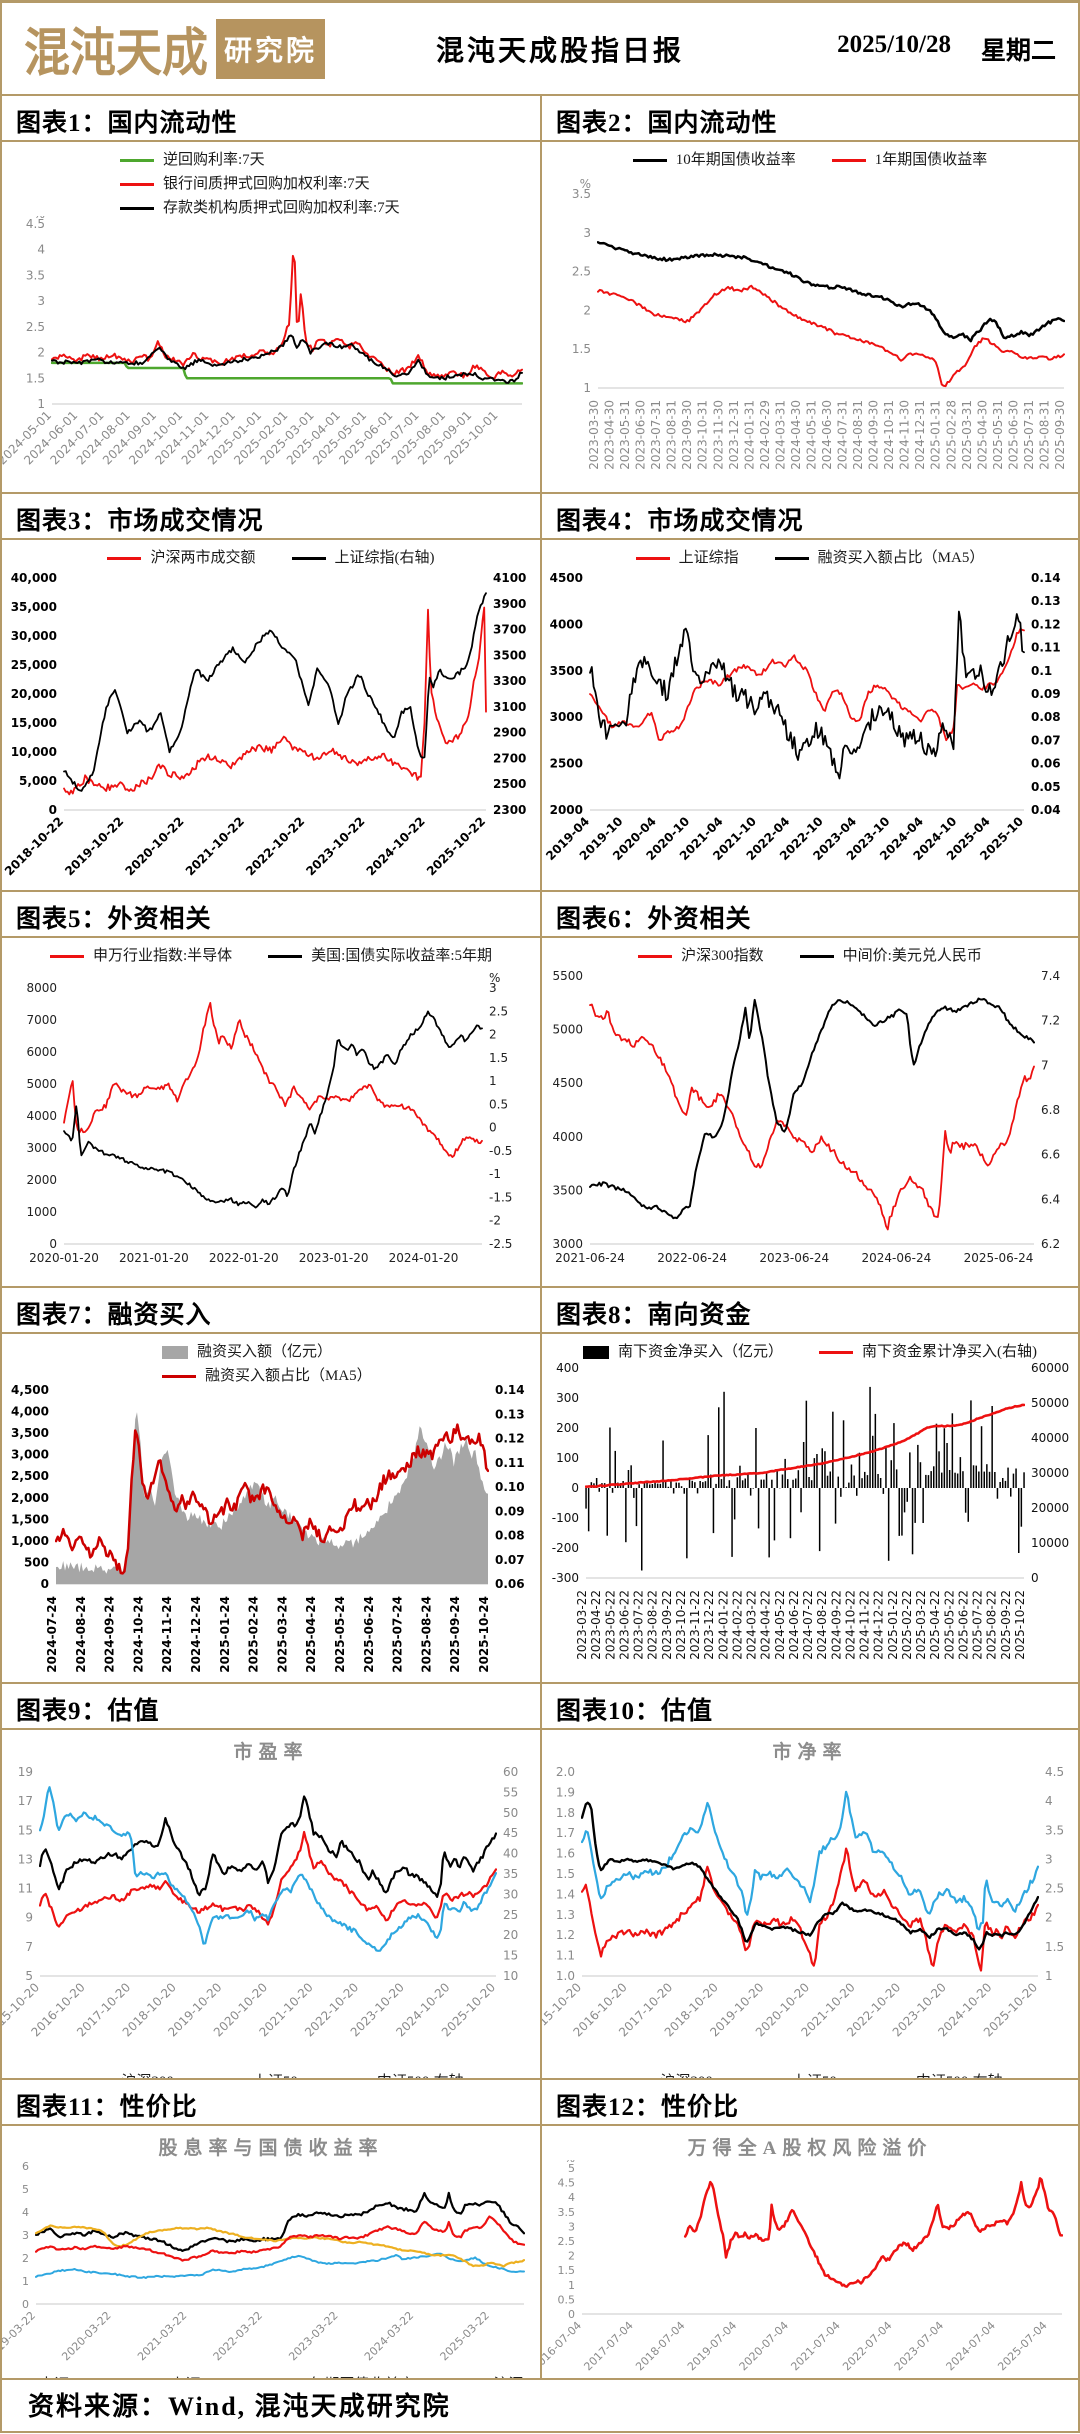 The width and height of the screenshot is (1080, 2434). I want to click on legend-label: 沪深两市成交额, so click(203, 557).